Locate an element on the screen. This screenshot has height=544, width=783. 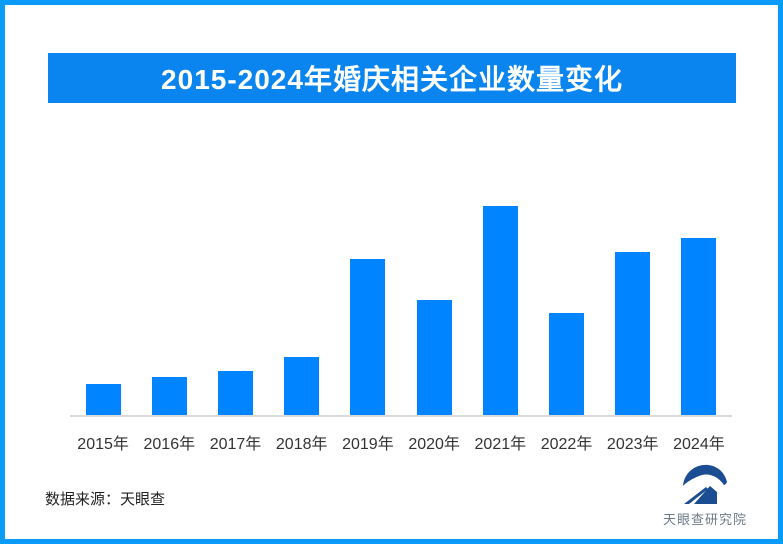
bar-2016年 is located at coordinates (169, 396).